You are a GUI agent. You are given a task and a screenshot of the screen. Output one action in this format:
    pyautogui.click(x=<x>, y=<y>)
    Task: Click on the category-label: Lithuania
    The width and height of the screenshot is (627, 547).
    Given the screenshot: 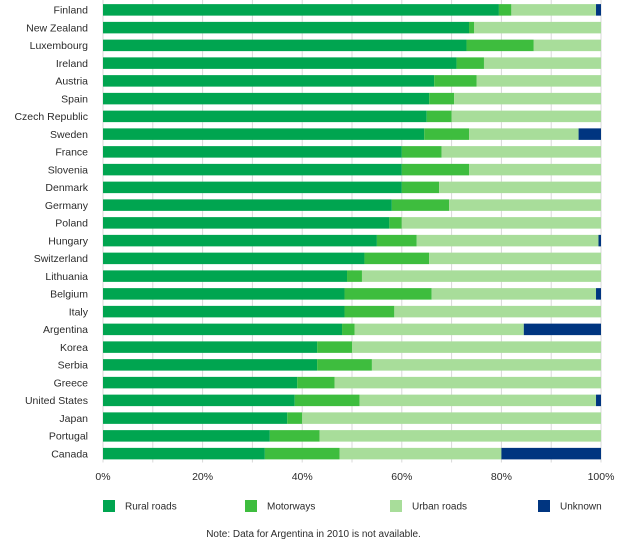 What is the action you would take?
    pyautogui.click(x=66, y=277)
    